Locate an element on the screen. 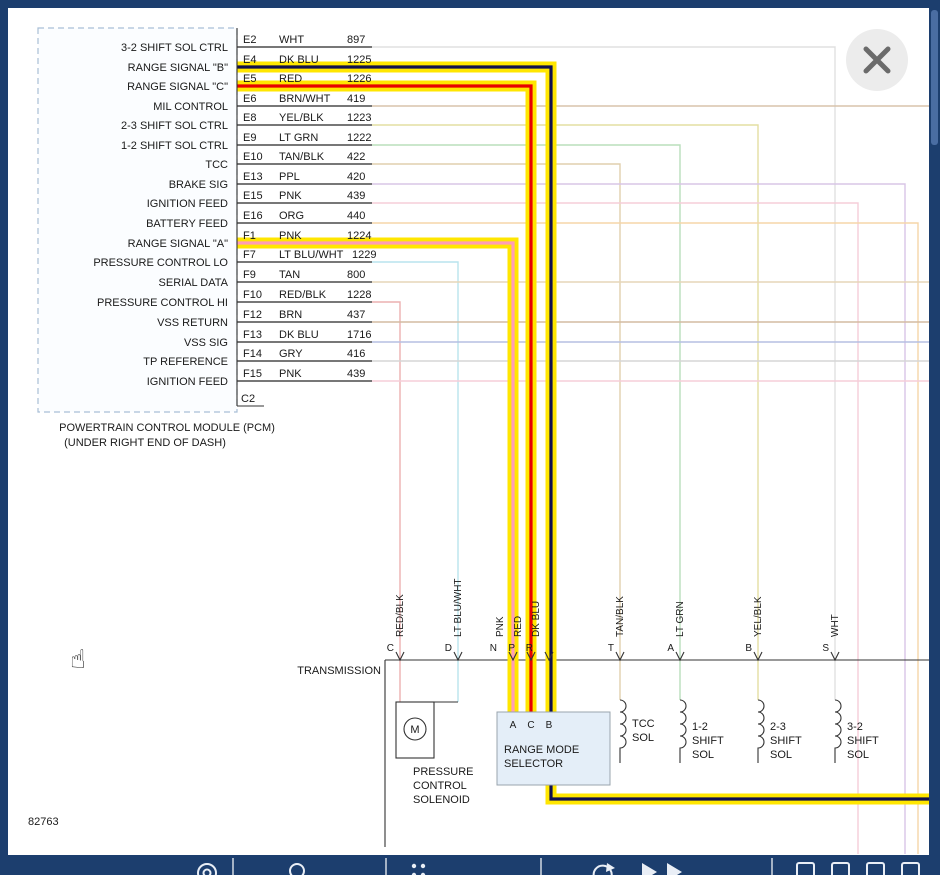 Image resolution: width=940 pixels, height=875 pixels. circuit-number: 897 is located at coordinates (356, 40).